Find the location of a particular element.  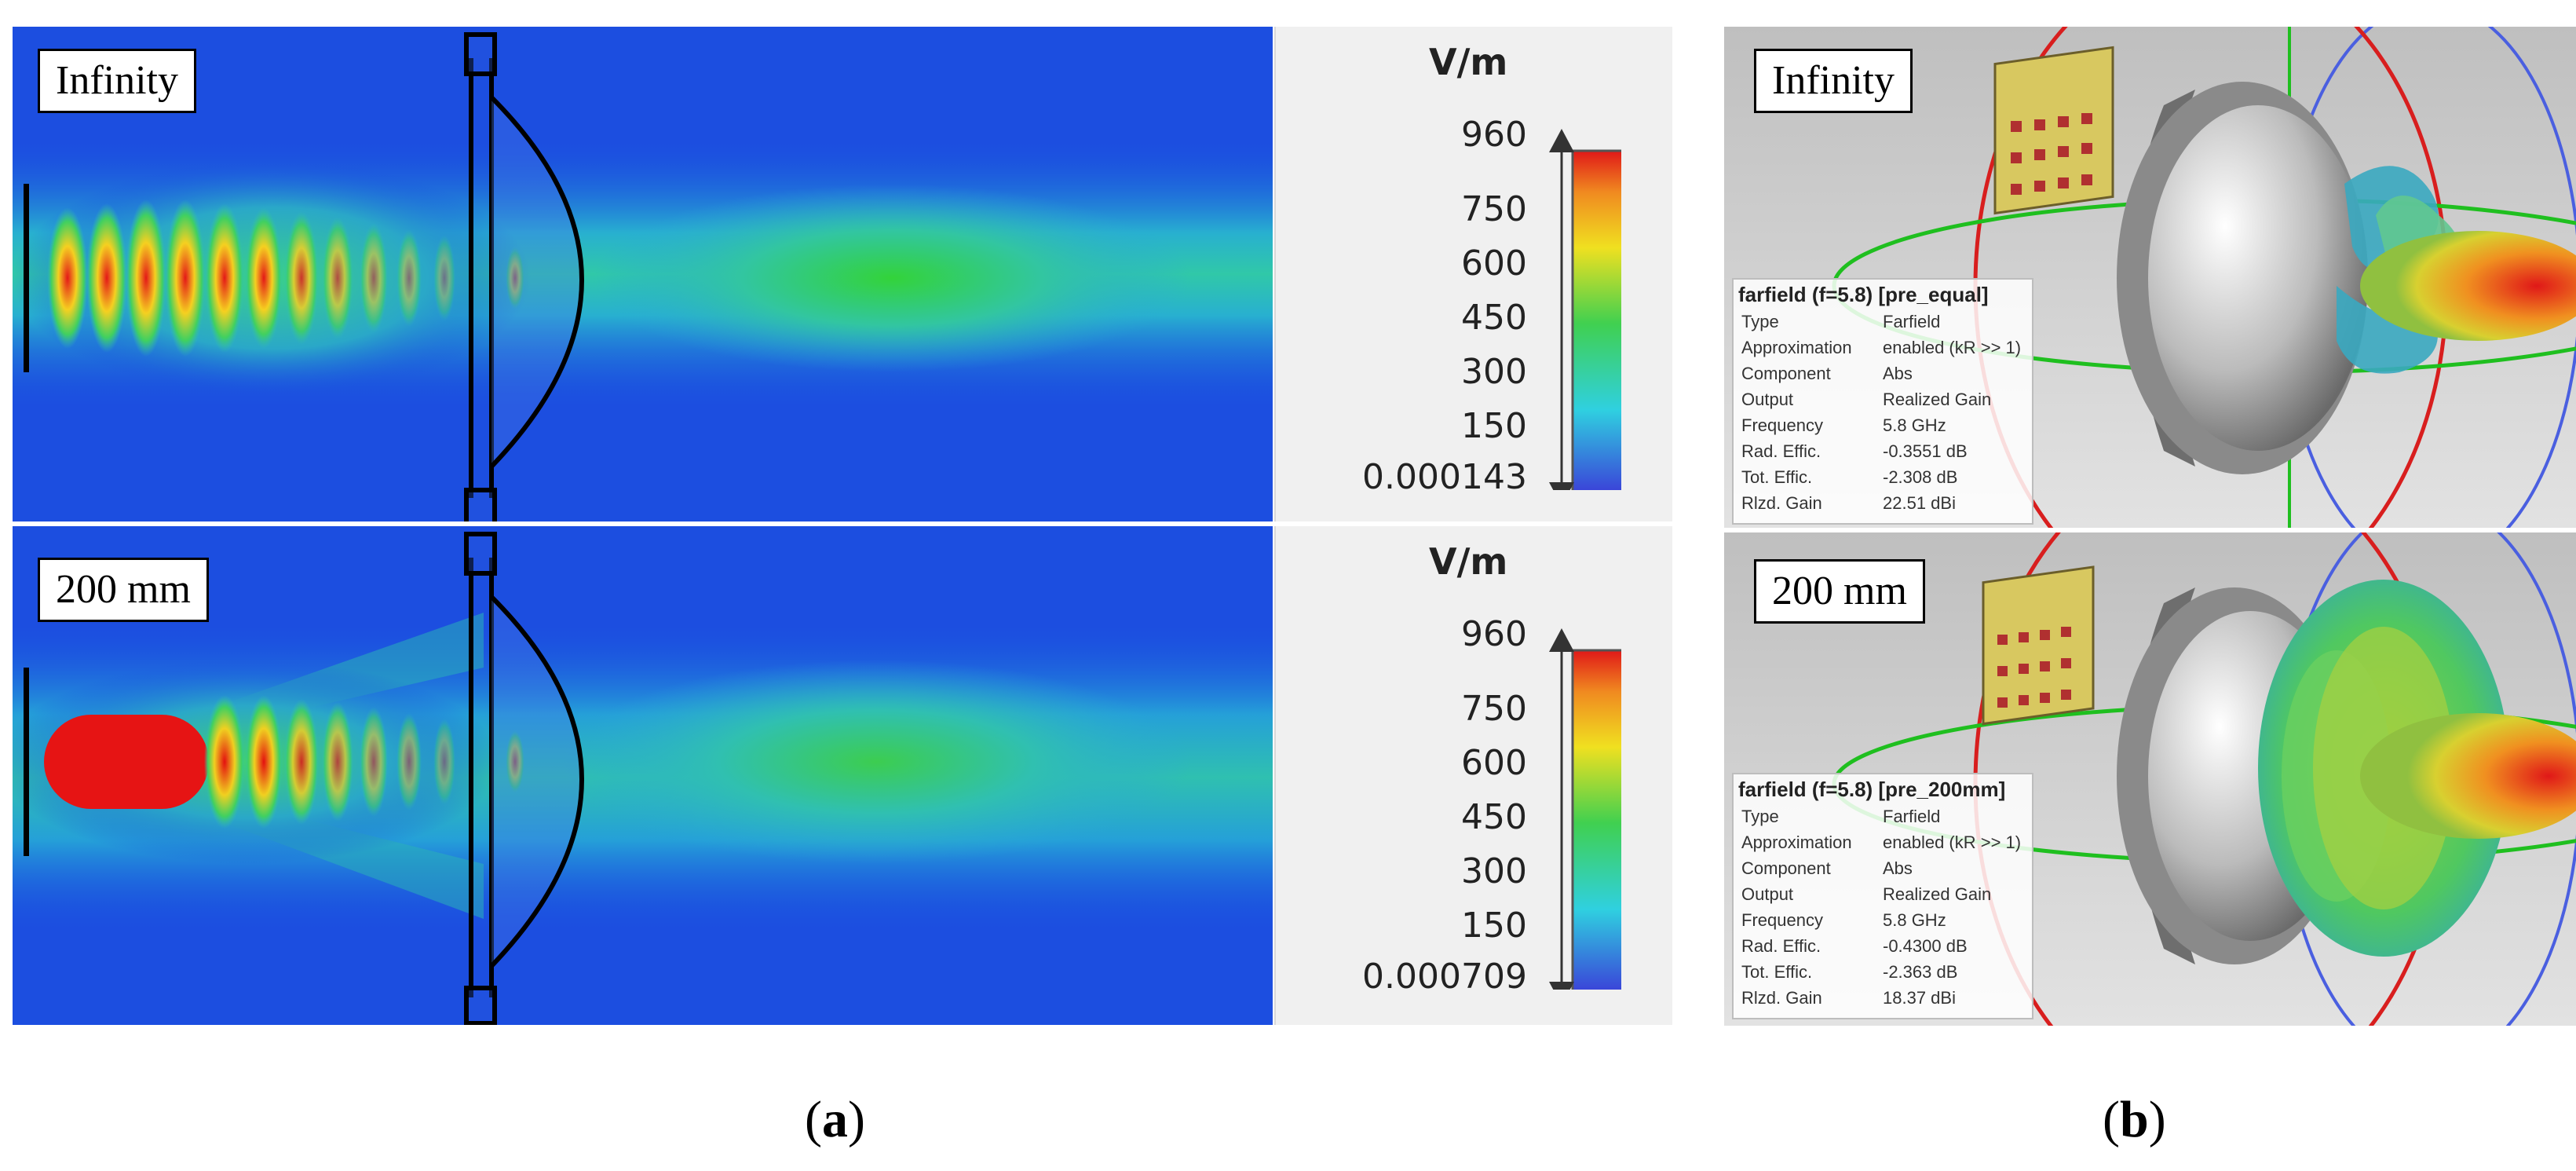

case-label-infinity-b: Infinity is located at coordinates (1834, 81).